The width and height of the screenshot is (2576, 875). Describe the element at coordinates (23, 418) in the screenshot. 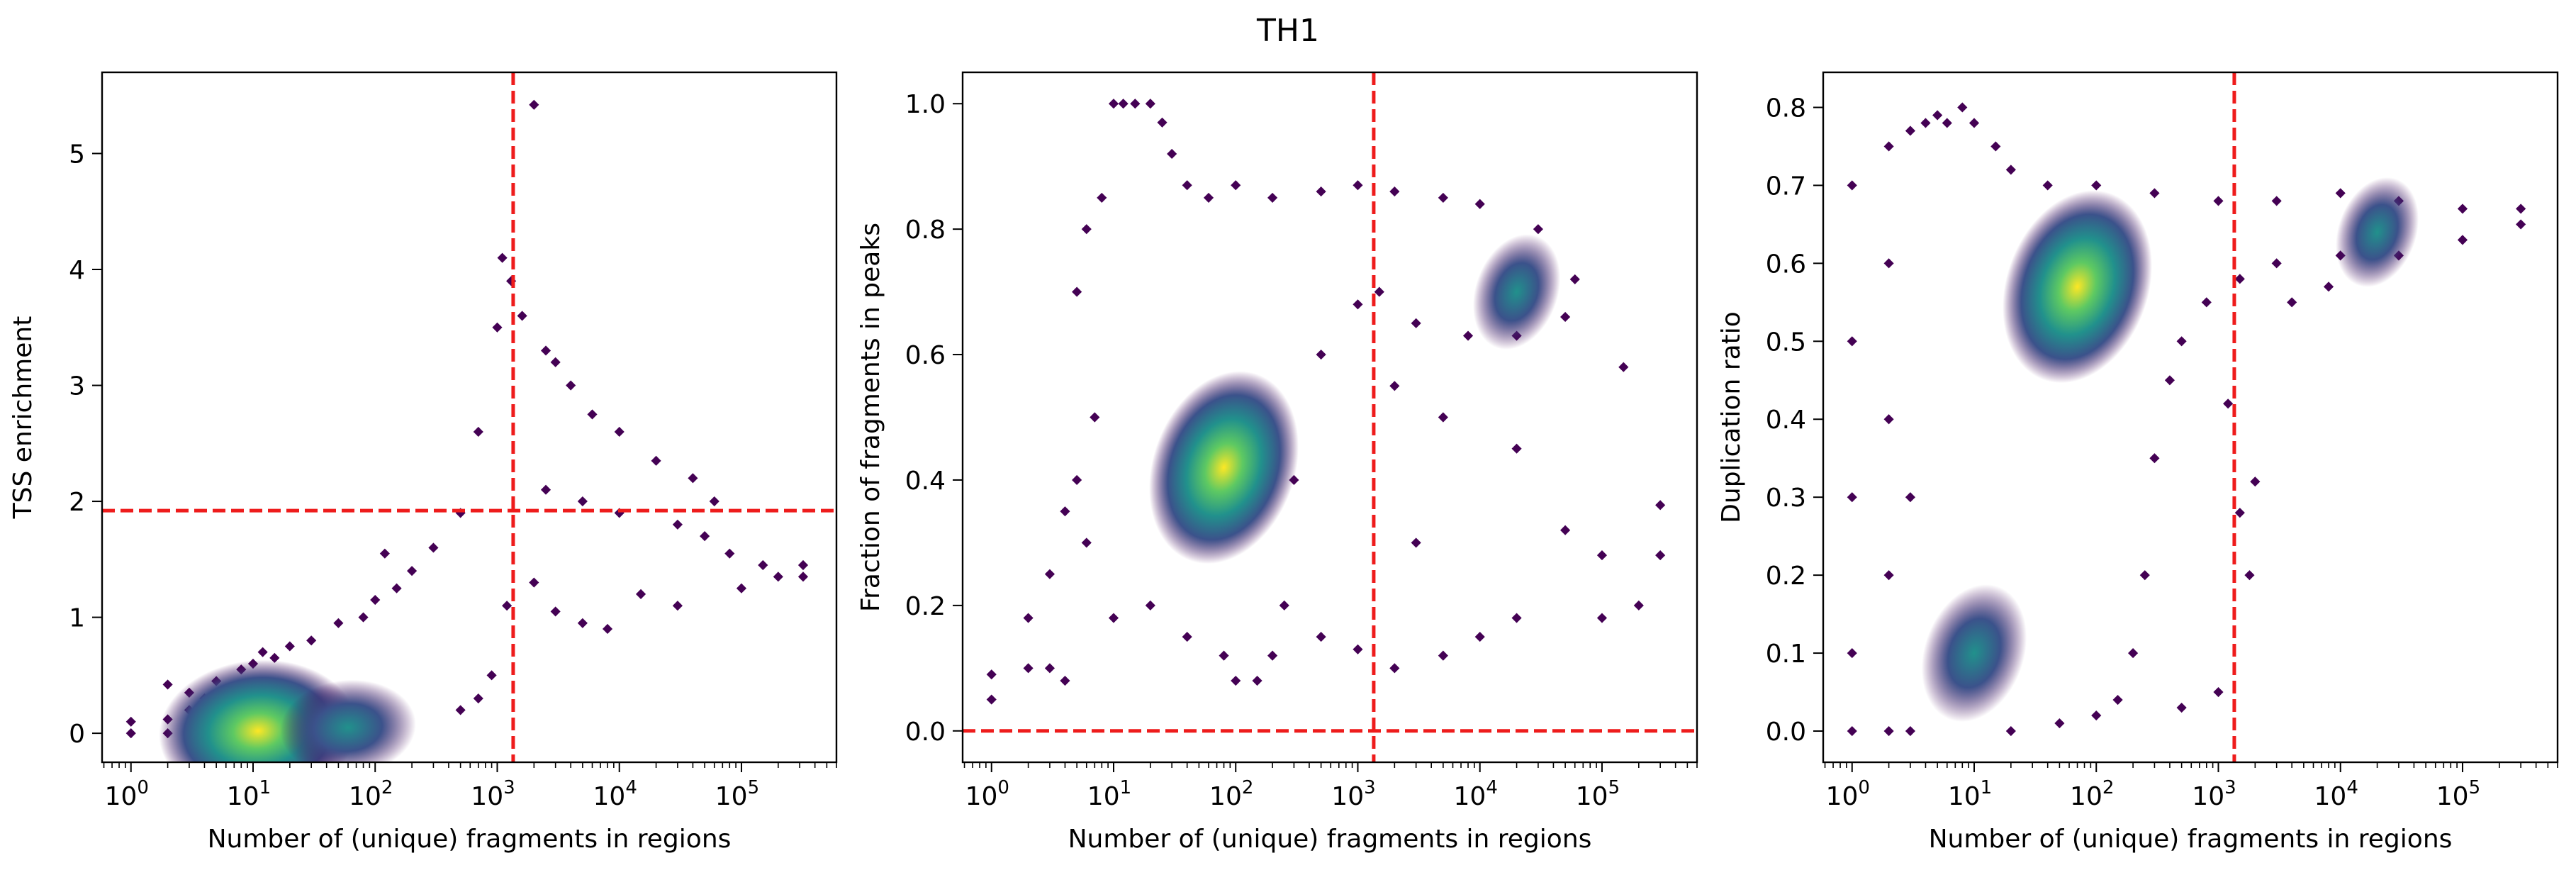

I see `y-axis-label: TSS enrichment` at that location.